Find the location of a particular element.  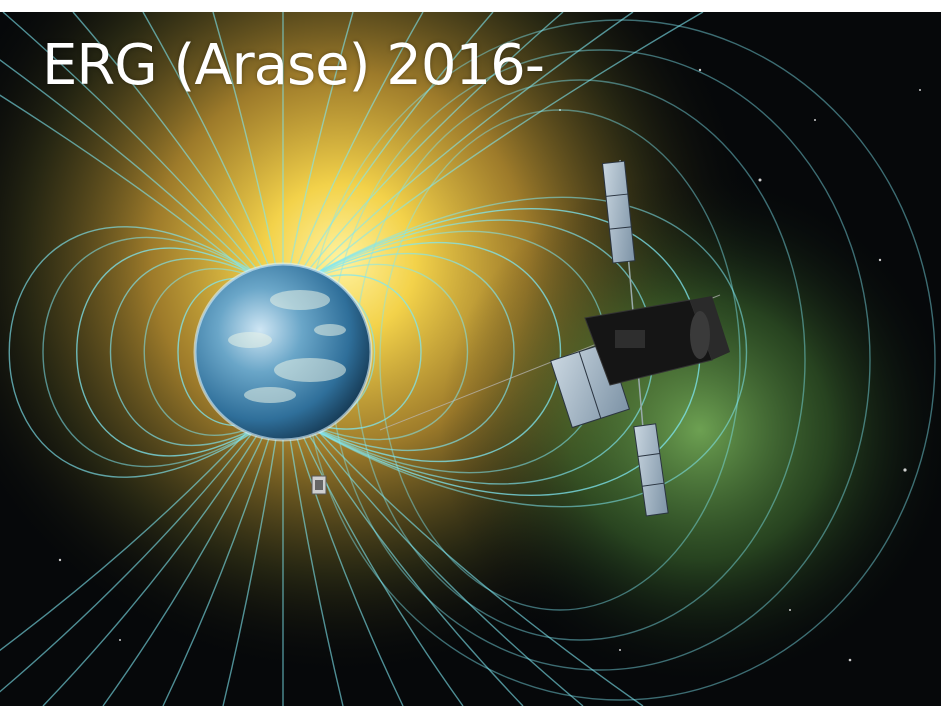

top-border is located at coordinates (470, 6).